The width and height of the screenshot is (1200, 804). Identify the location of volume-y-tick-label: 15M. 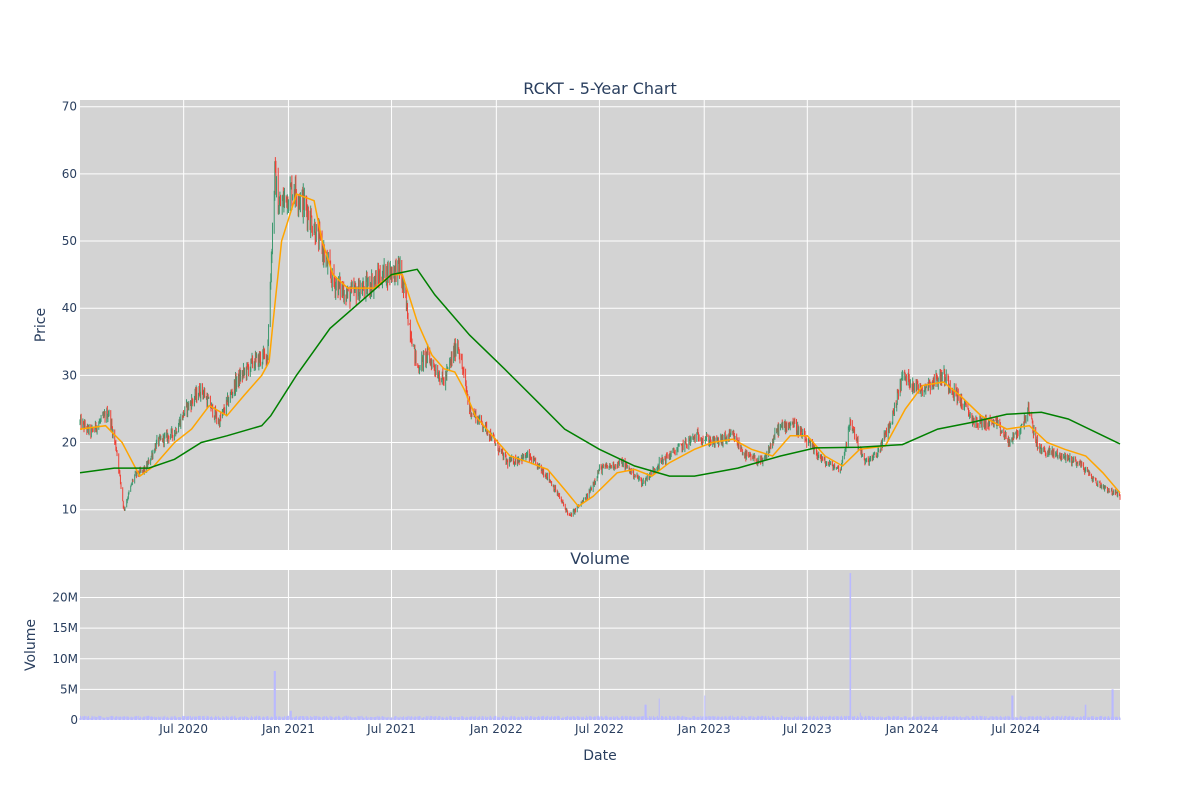
(65, 628).